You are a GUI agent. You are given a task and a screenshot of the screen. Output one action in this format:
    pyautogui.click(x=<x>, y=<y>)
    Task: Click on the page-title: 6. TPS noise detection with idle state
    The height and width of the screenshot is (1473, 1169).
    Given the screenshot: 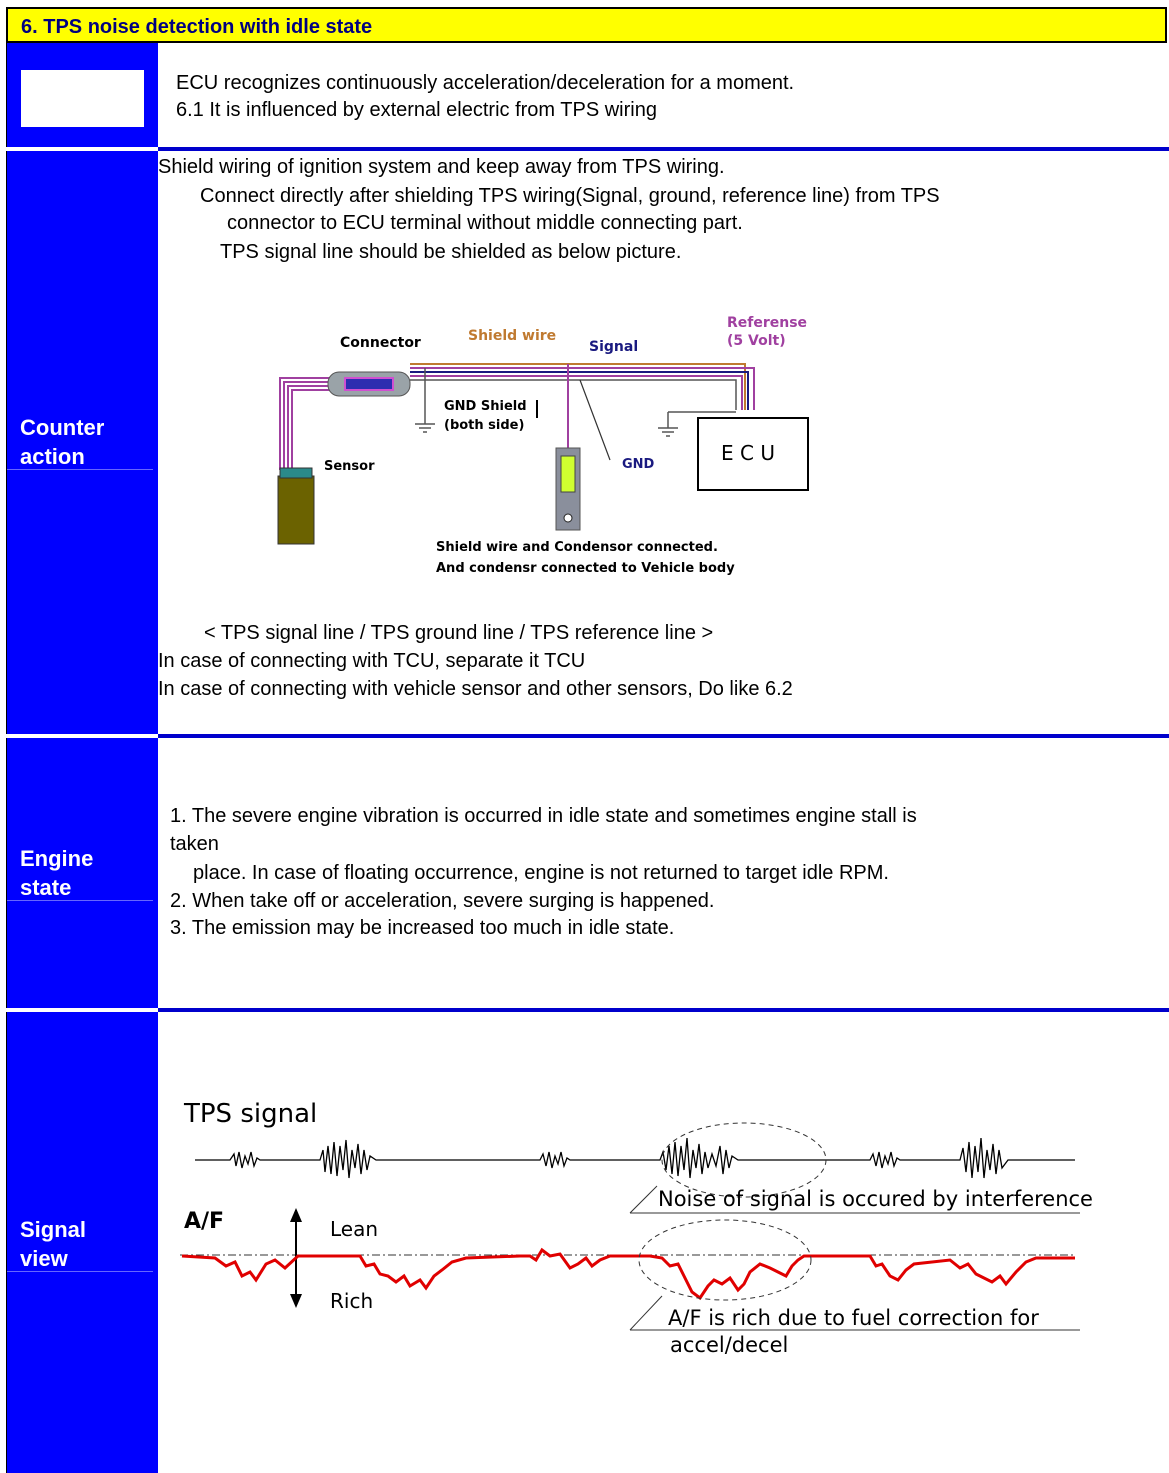 What is the action you would take?
    pyautogui.click(x=197, y=27)
    